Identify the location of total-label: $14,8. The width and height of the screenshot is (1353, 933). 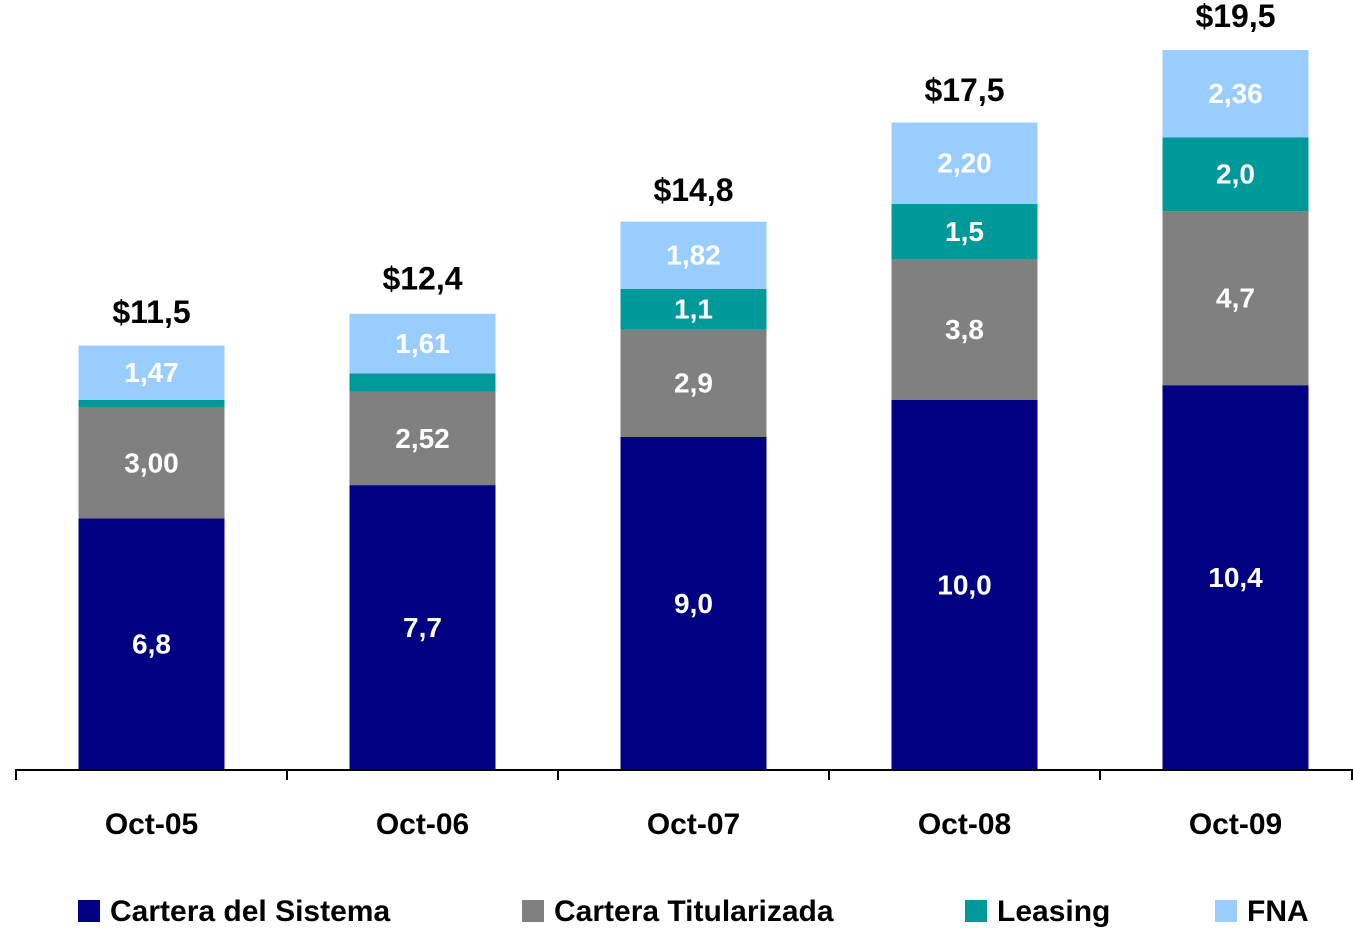
(693, 190).